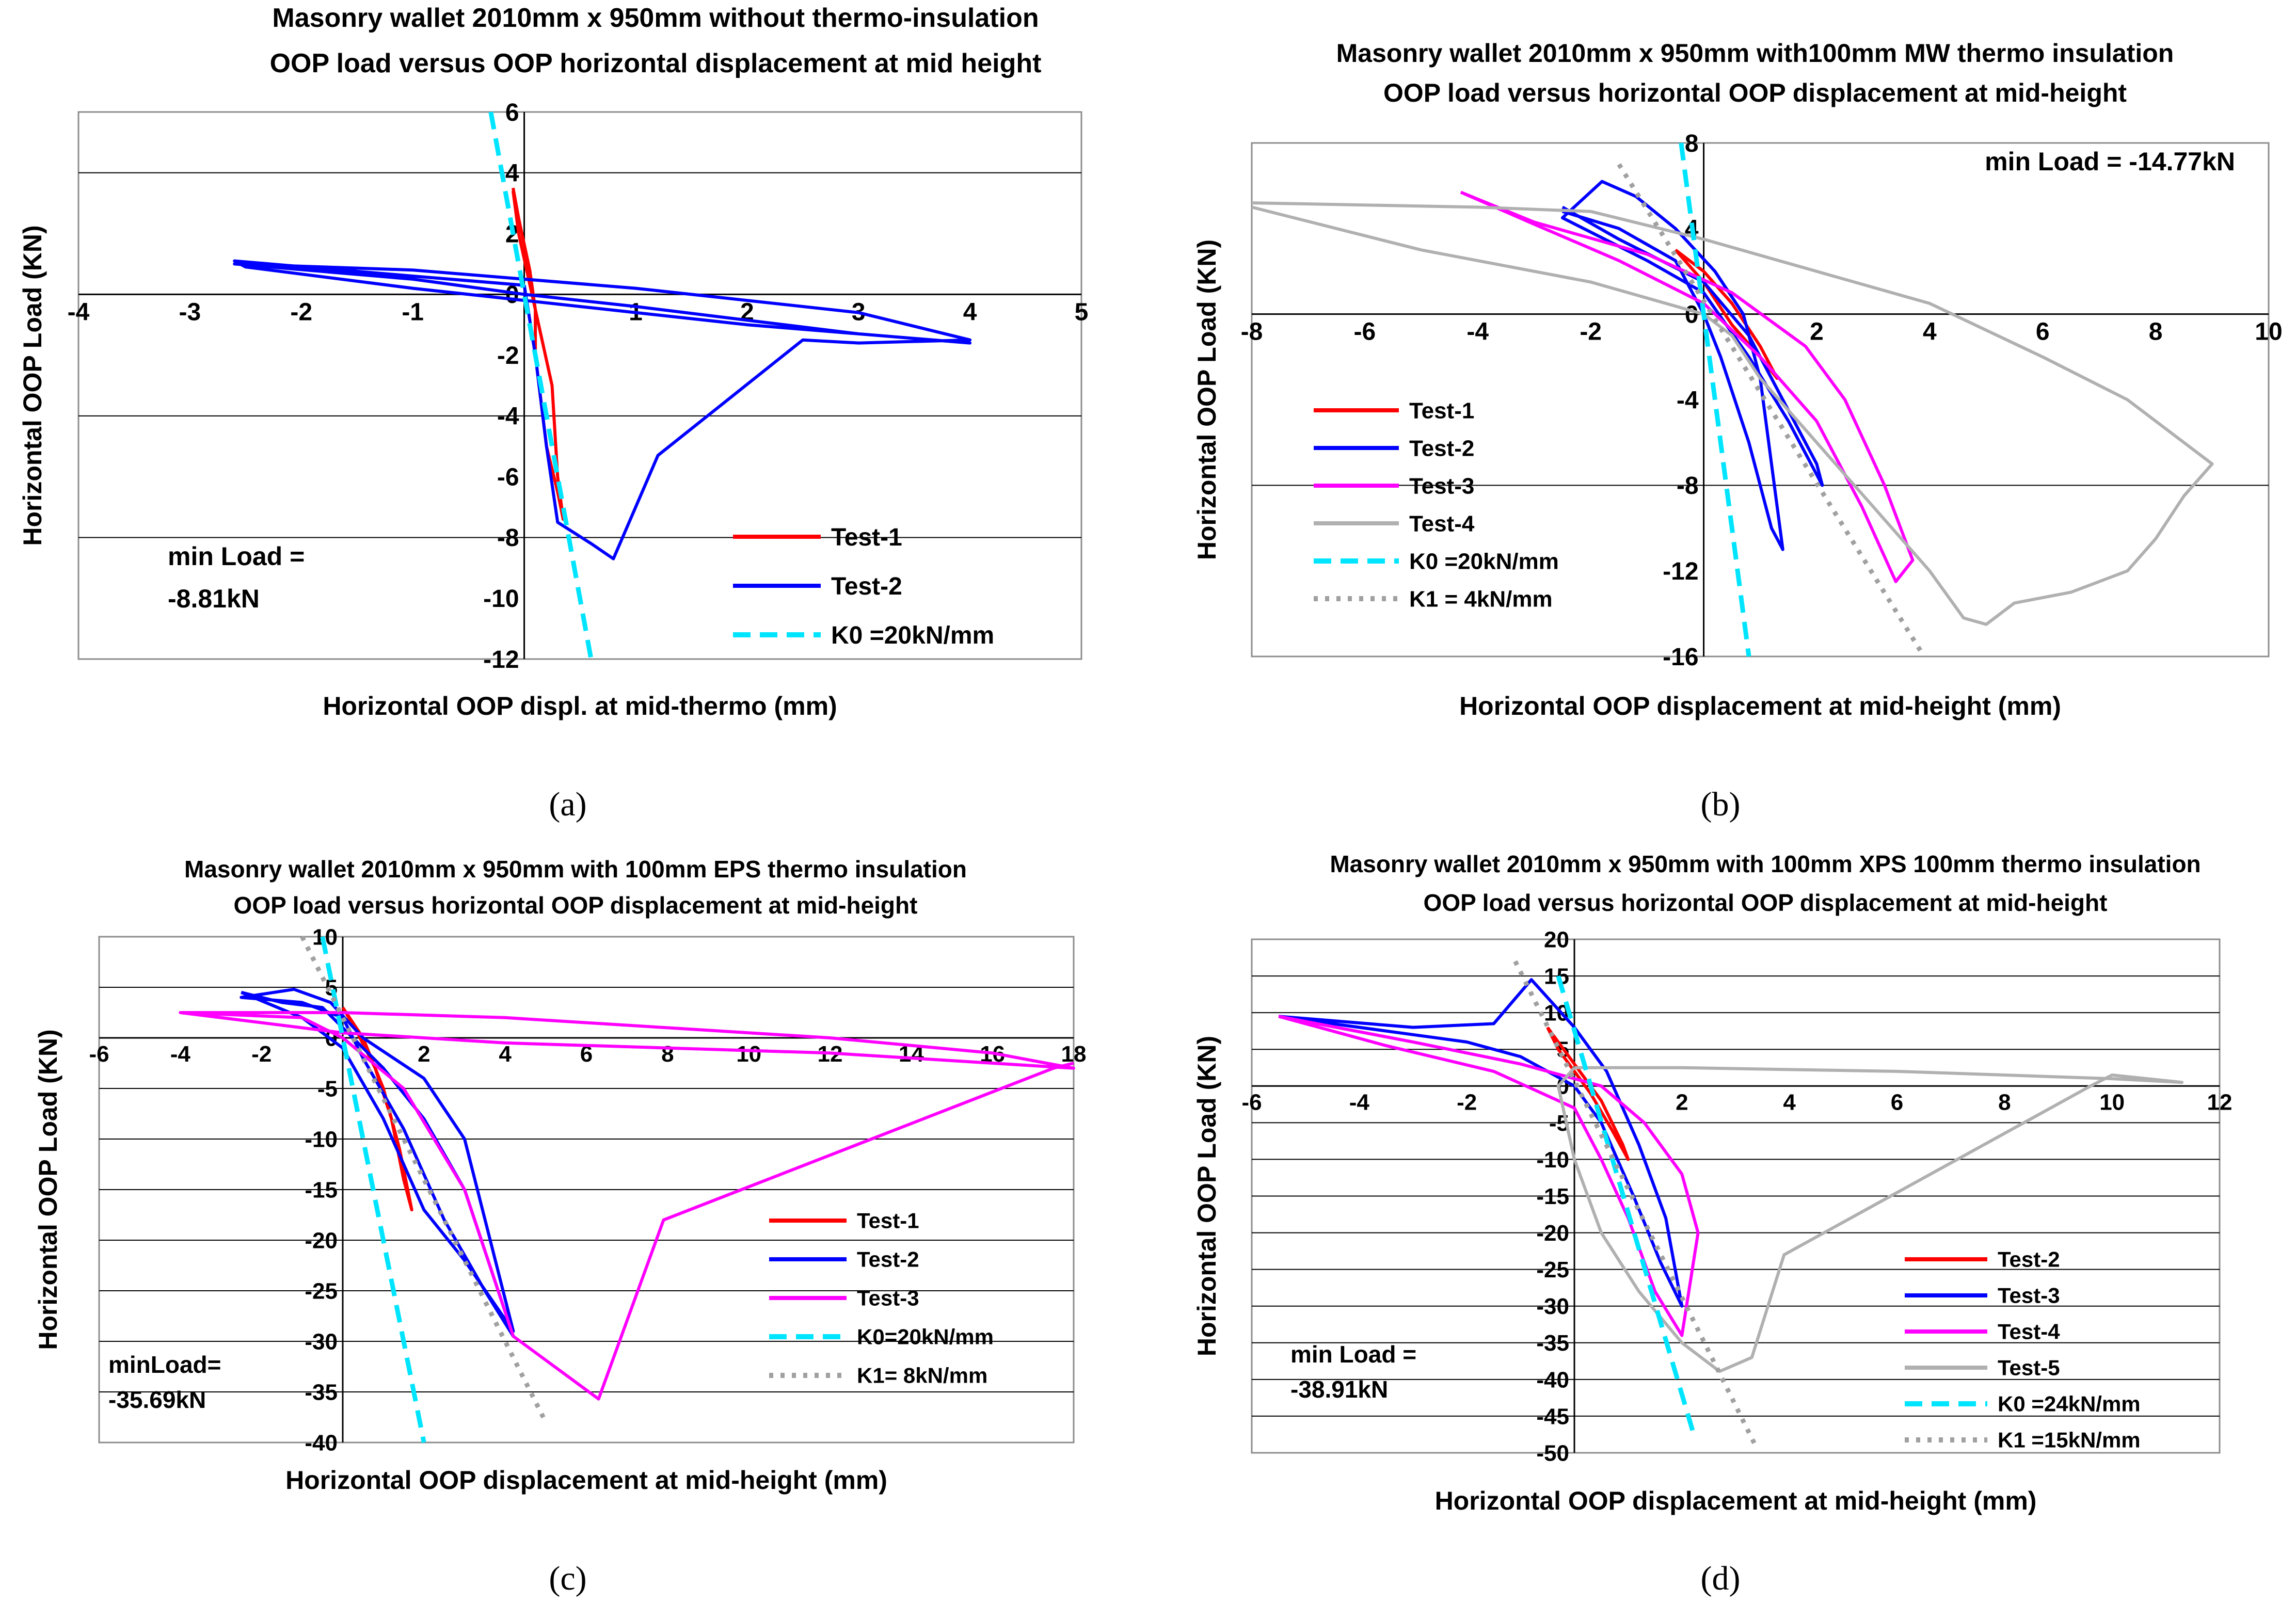  I want to click on y-tick-label: -2, so click(508, 356).